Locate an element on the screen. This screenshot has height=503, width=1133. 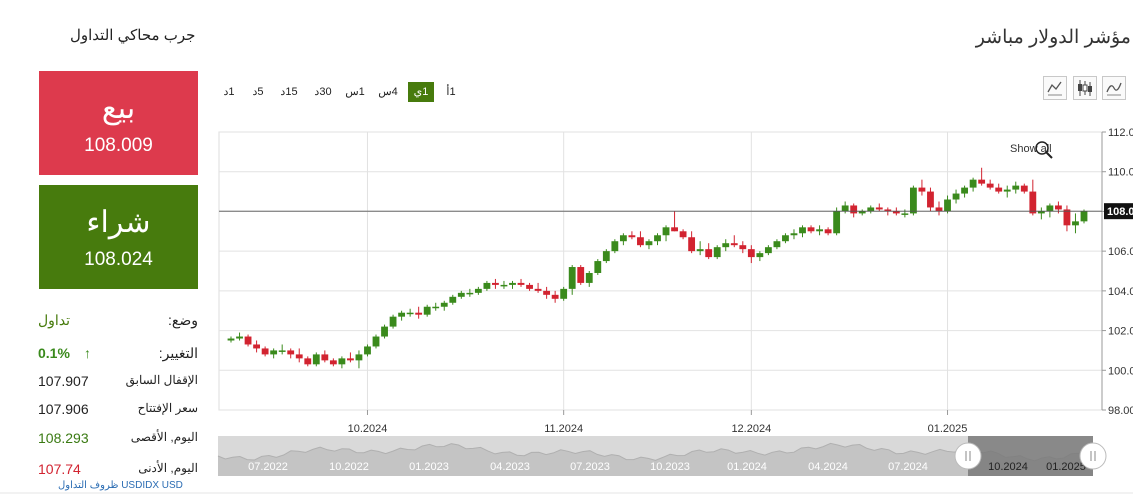
y-tick-label: 112.000 is located at coordinates (1120, 133).